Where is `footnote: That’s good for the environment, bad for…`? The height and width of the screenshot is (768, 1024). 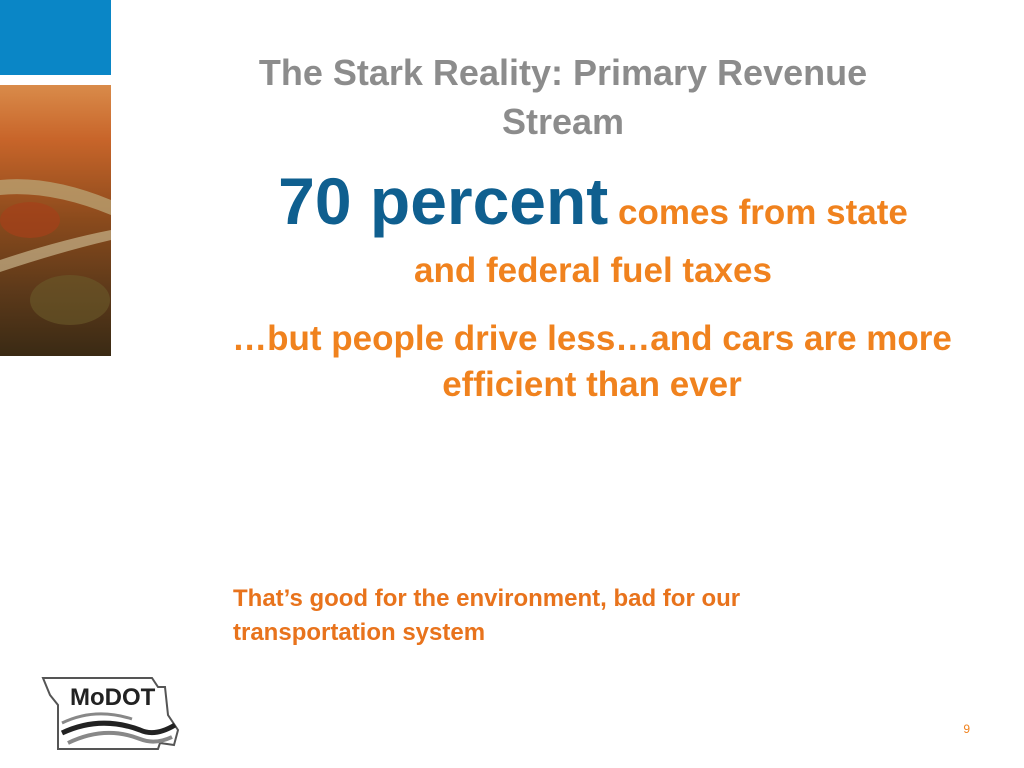 footnote: That’s good for the environment, bad for… is located at coordinates (487, 615).